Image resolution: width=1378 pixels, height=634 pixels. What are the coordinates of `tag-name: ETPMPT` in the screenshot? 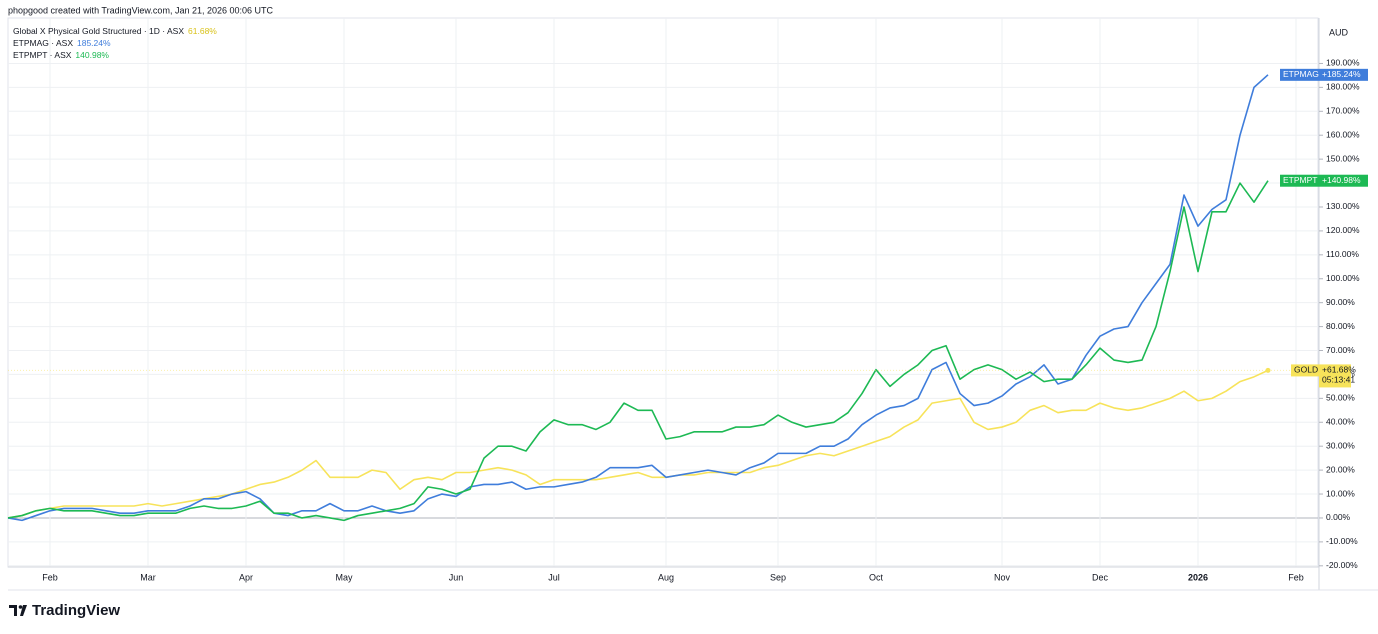 It's located at (1300, 180).